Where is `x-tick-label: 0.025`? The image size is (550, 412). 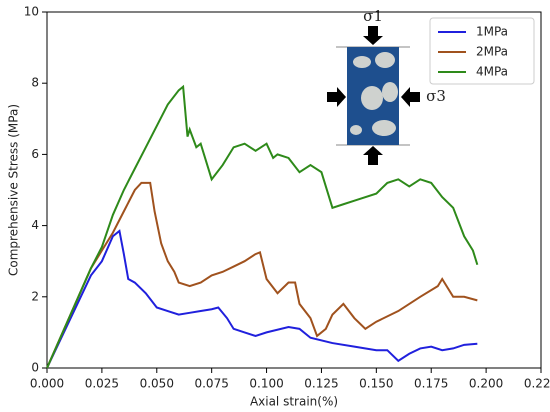 x-tick-label: 0.025 is located at coordinates (102, 384).